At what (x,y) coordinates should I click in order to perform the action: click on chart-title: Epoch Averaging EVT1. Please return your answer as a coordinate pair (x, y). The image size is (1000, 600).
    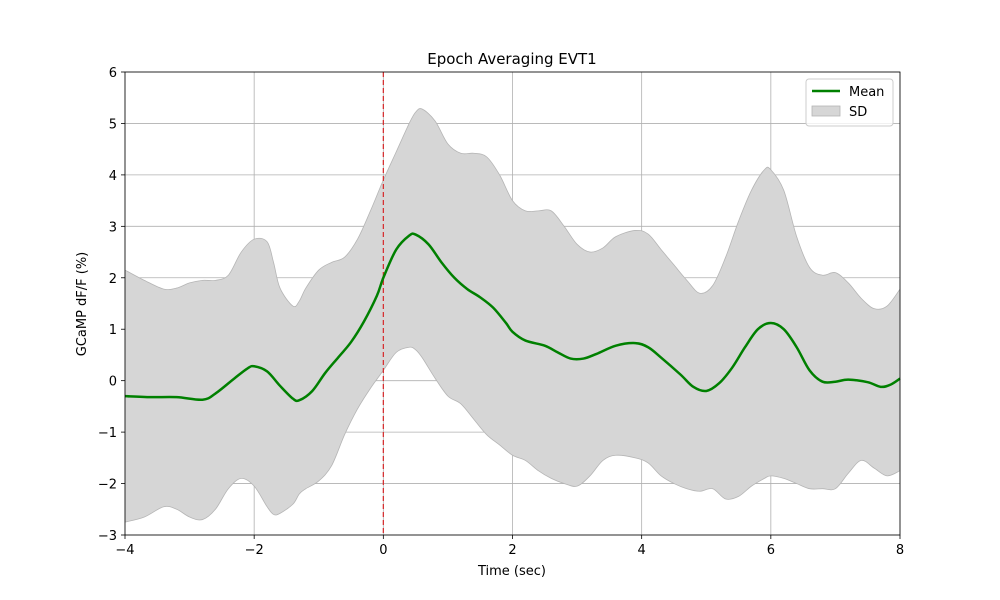
    Looking at the image, I should click on (511, 59).